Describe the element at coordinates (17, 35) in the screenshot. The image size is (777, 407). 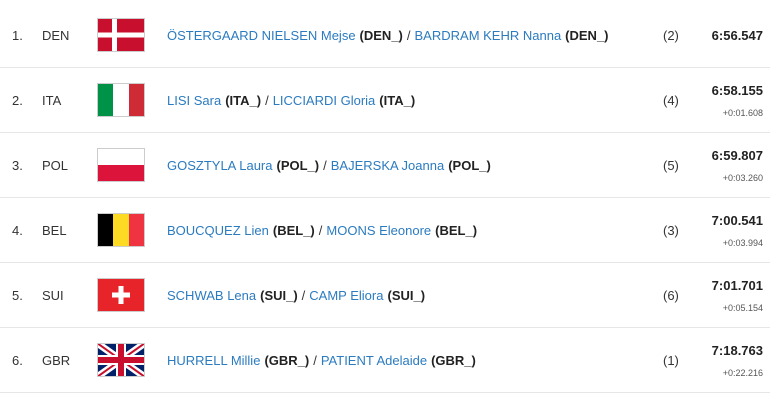
I see `rank: 1.` at that location.